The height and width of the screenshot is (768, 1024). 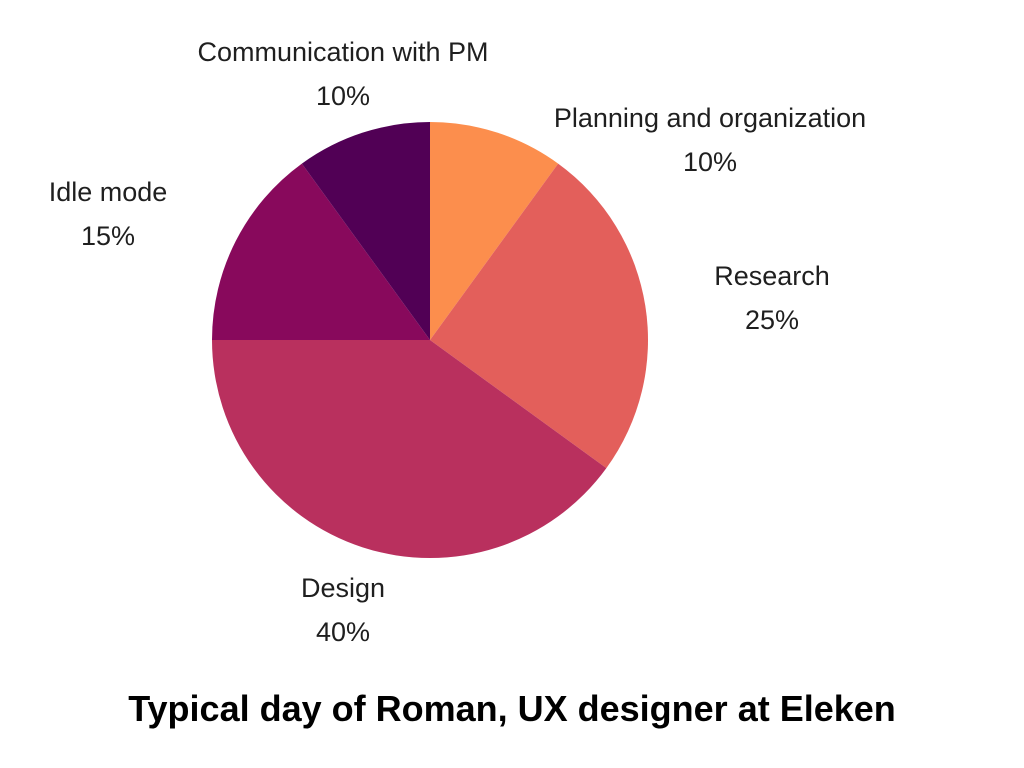 What do you see at coordinates (710, 118) in the screenshot?
I see `slice-name: Planning and organization` at bounding box center [710, 118].